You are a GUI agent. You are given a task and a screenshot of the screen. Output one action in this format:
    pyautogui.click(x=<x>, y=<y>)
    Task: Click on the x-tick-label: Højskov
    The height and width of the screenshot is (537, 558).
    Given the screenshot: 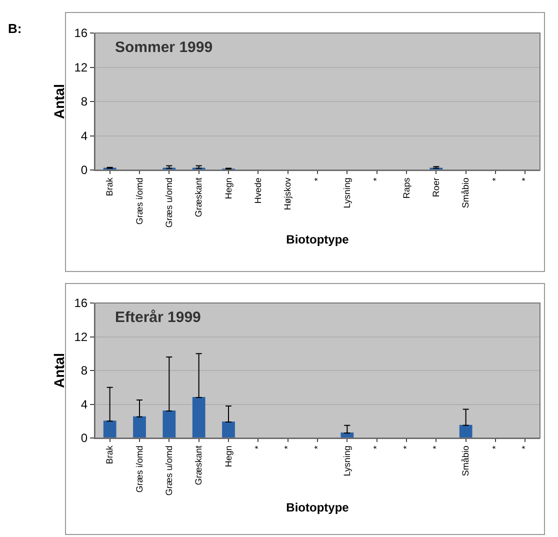 What is the action you would take?
    pyautogui.click(x=287, y=193)
    